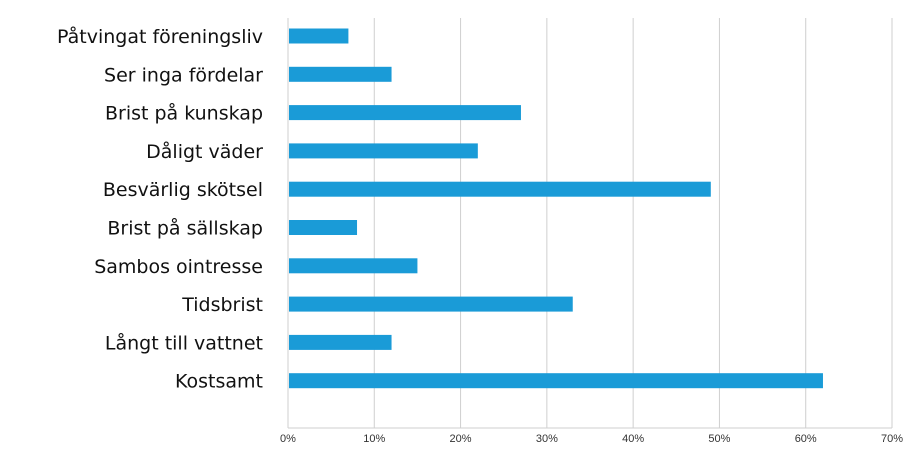 Image resolution: width=919 pixels, height=449 pixels. Describe the element at coordinates (288, 439) in the screenshot. I see `x-tick-label: 0%` at that location.